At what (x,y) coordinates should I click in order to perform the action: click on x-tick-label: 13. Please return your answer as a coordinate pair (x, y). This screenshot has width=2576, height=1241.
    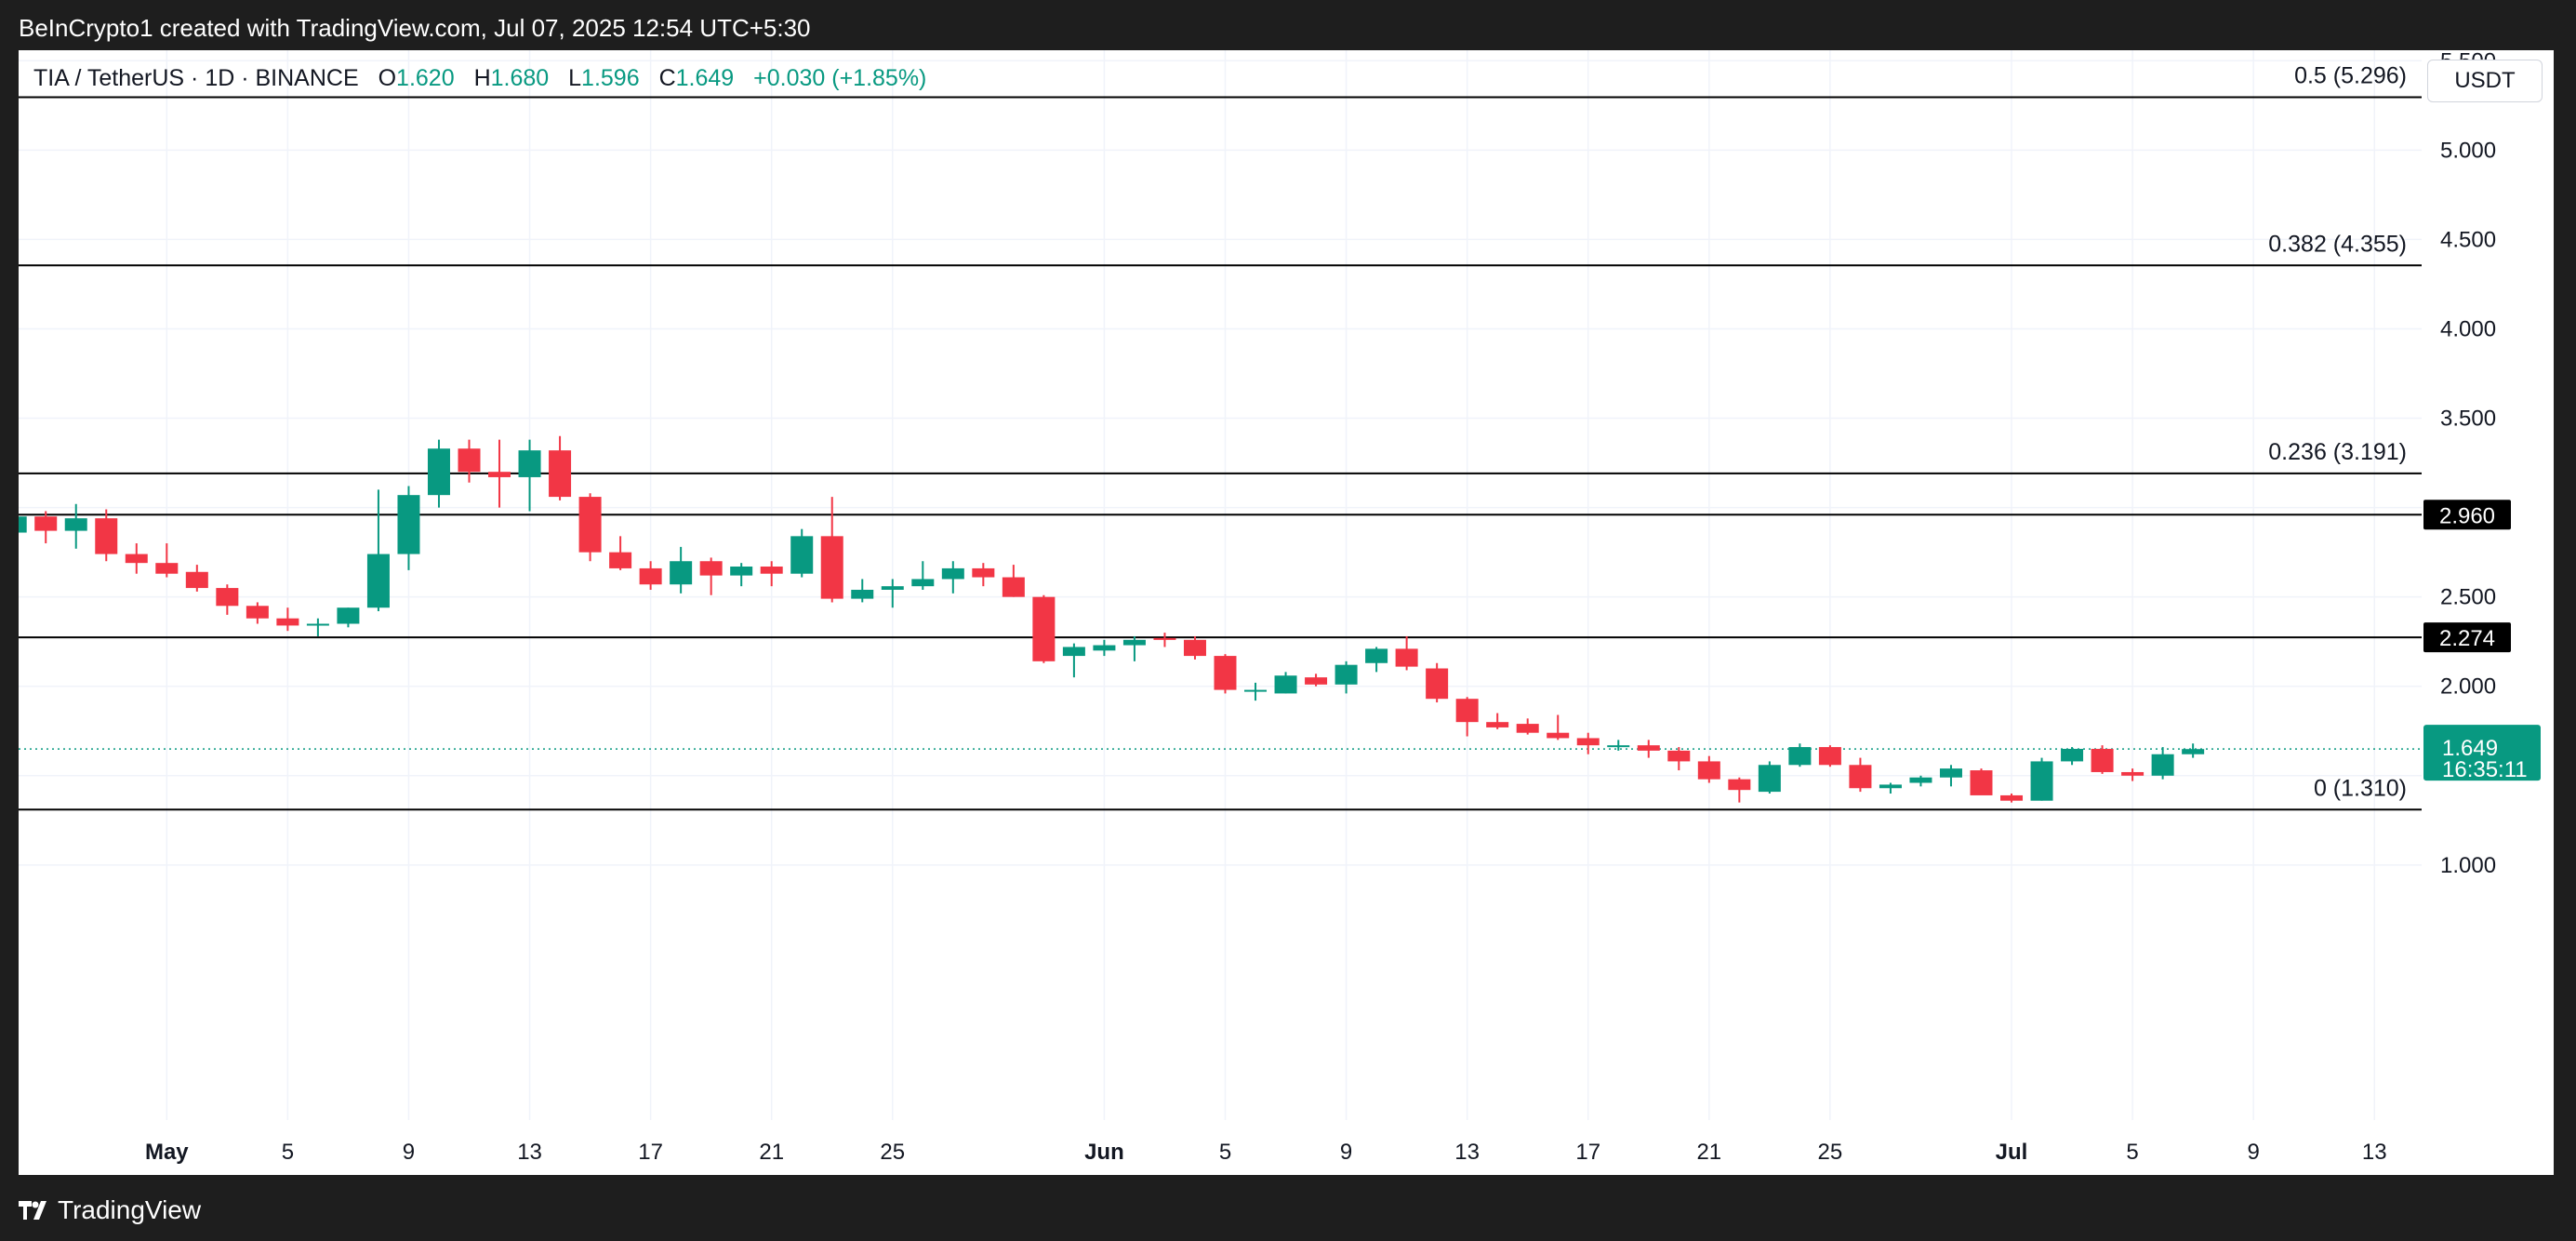
    Looking at the image, I should click on (1467, 1153).